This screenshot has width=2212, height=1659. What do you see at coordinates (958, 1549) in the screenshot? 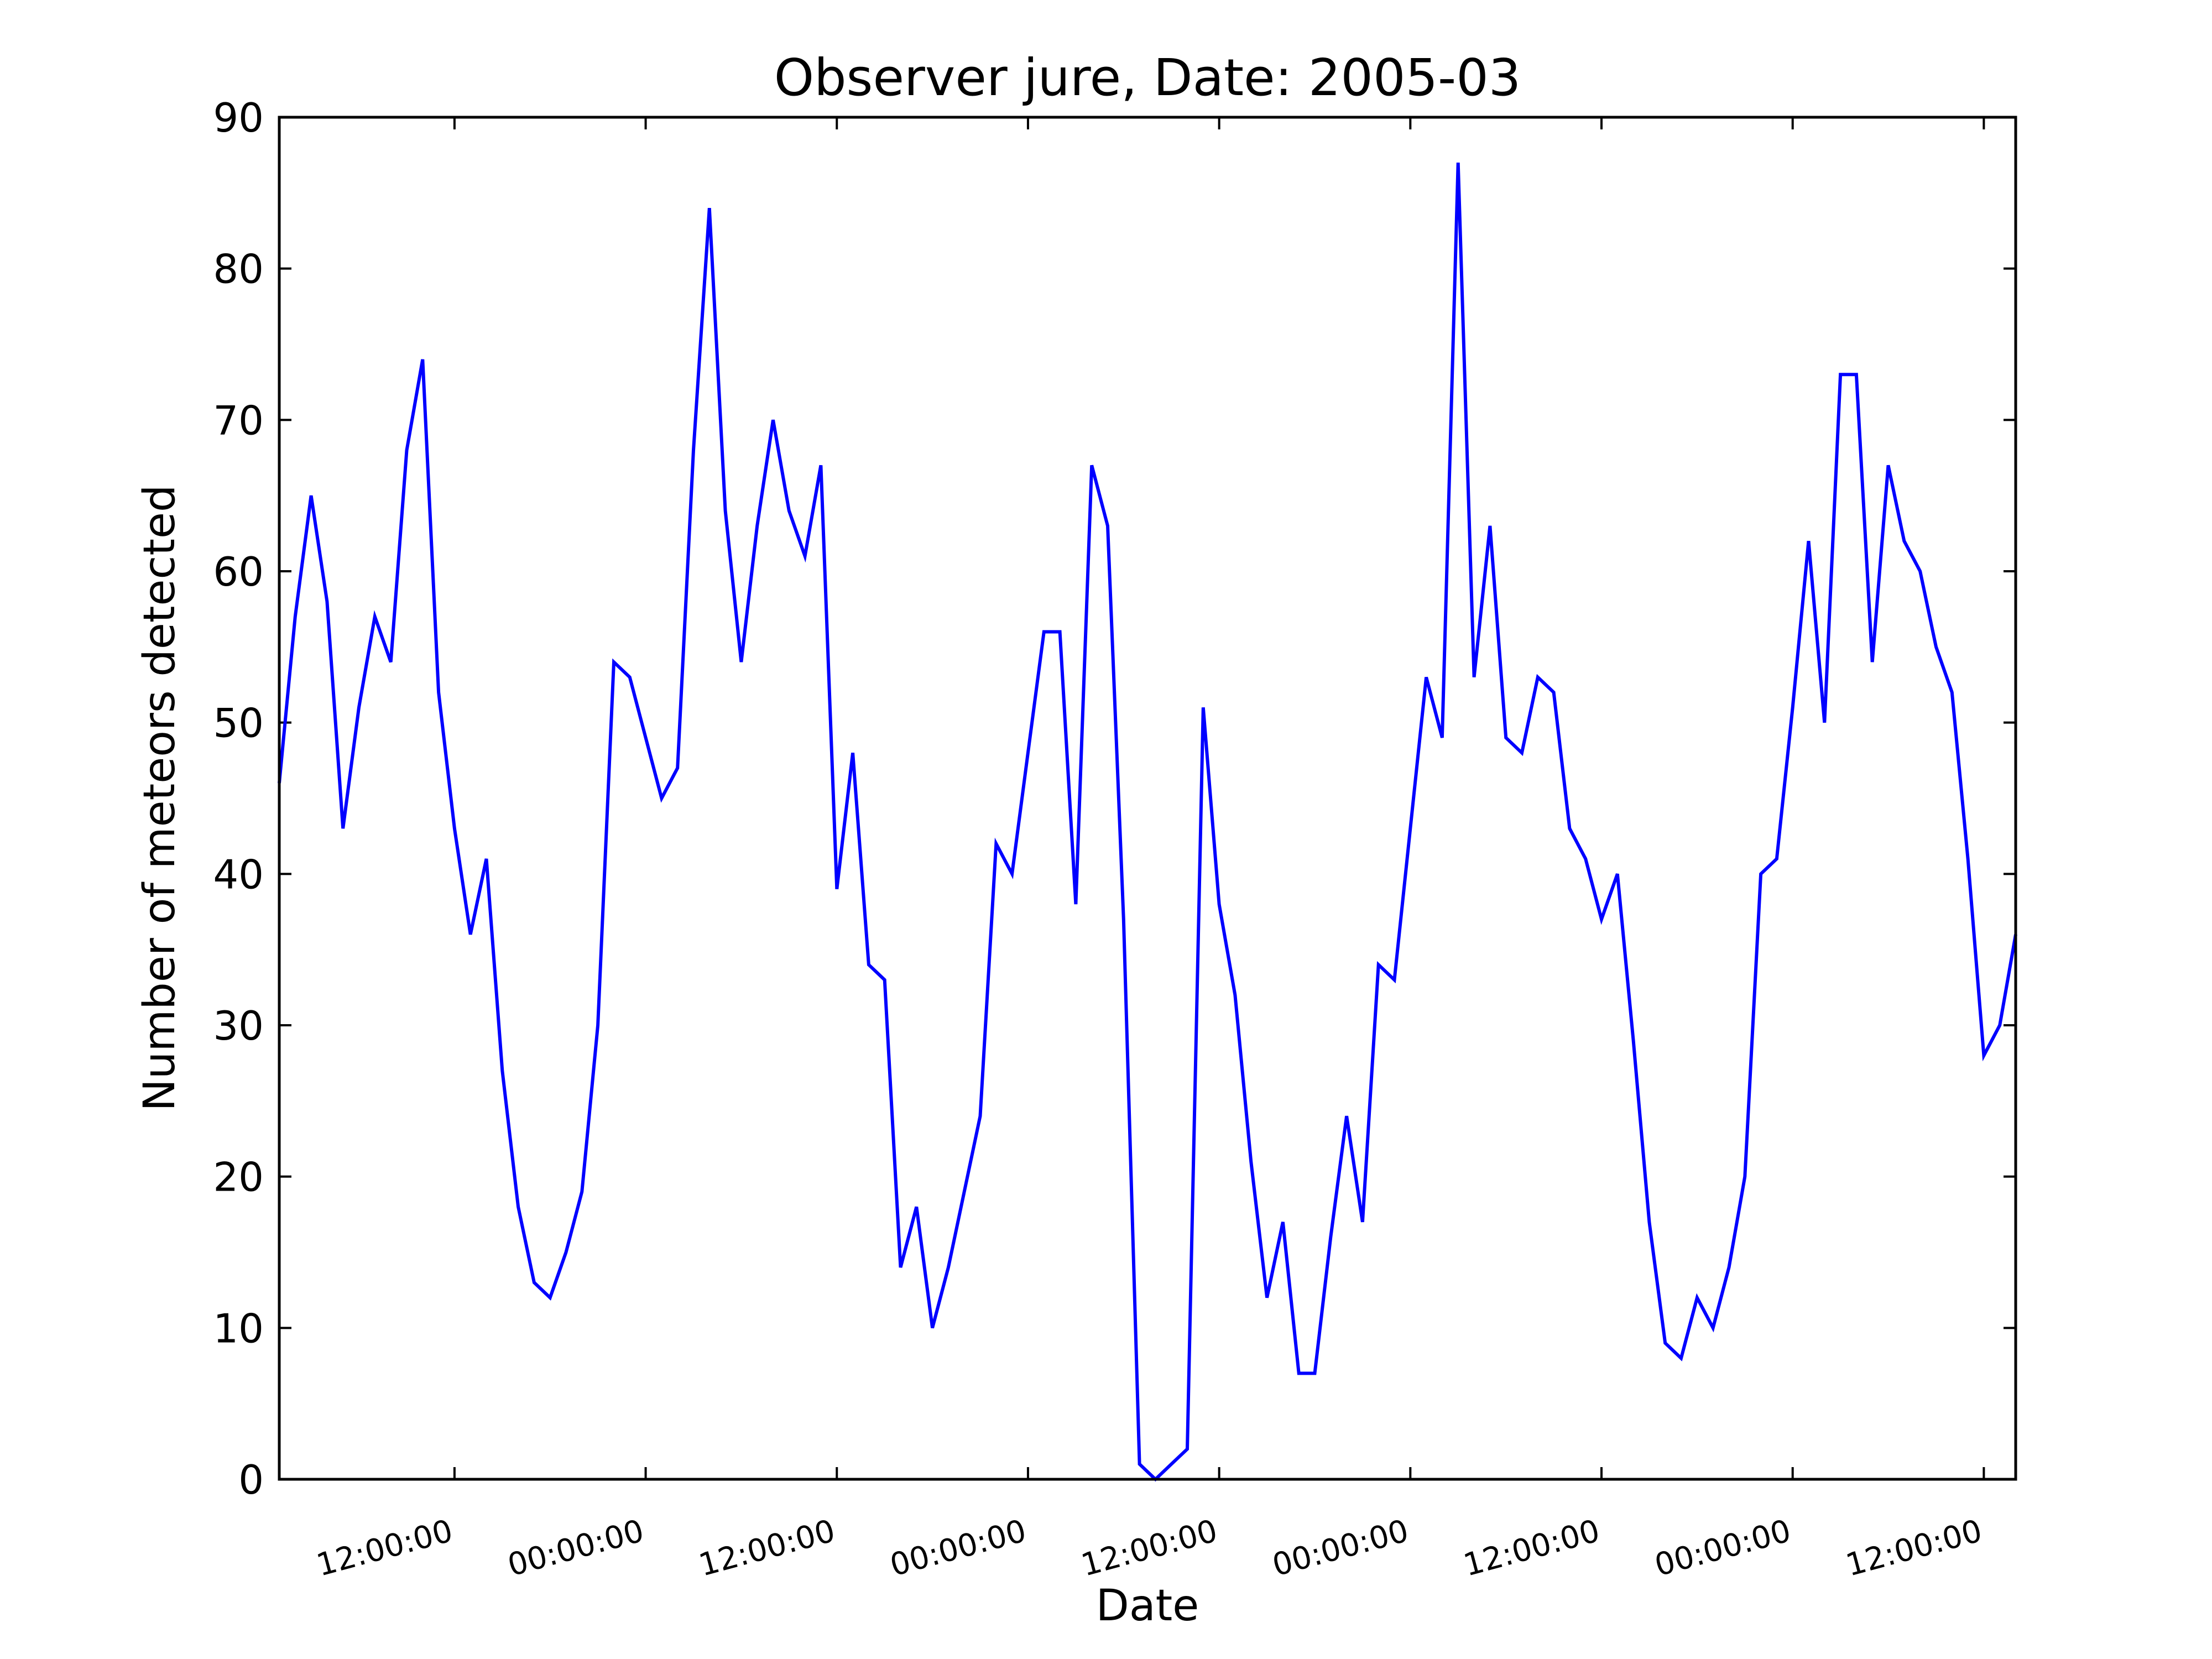
I see `x-tick-label-3: 00:00:00` at bounding box center [958, 1549].